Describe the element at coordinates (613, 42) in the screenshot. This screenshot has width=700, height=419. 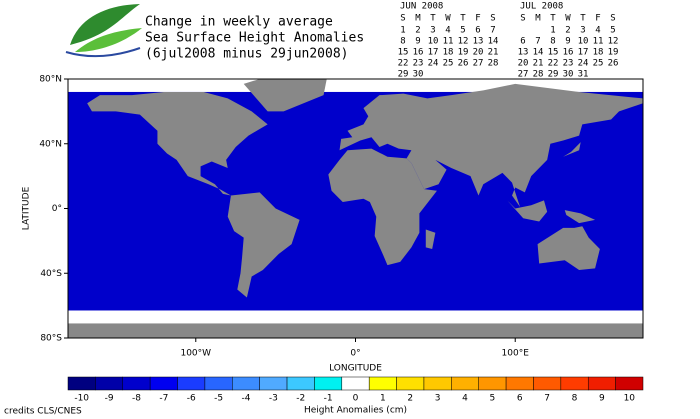
I see `calendar-day: 12` at that location.